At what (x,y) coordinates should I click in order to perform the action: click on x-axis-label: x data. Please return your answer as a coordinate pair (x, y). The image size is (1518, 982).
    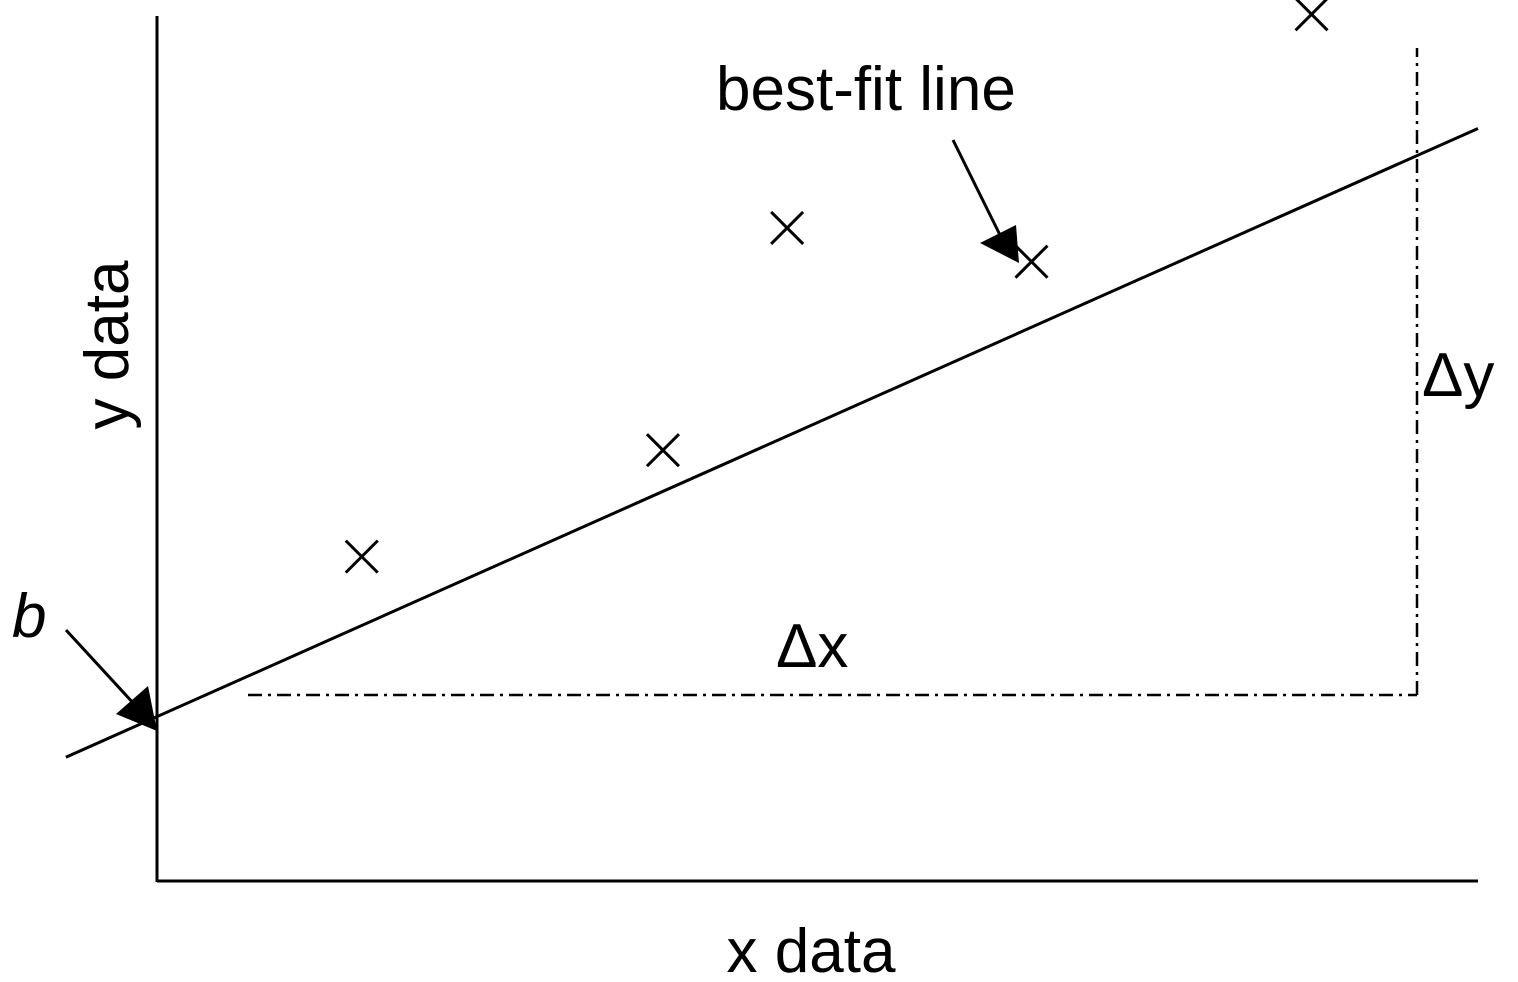
    Looking at the image, I should click on (811, 949).